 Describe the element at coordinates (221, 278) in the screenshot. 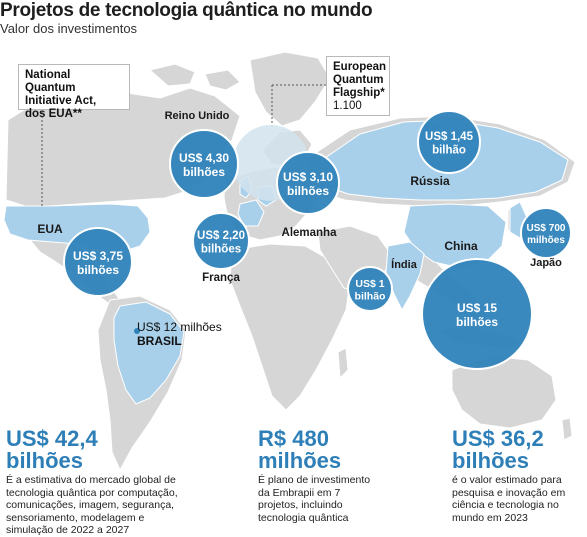

I see `country-label-franca: França` at that location.